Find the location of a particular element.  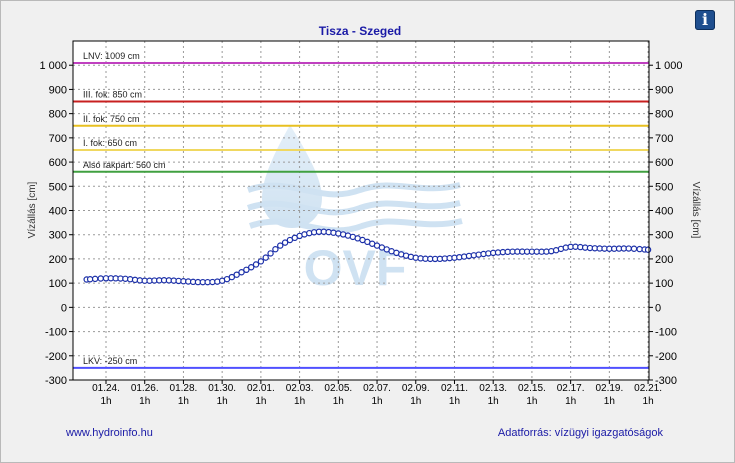

y-tick-label-left: 900 is located at coordinates (58, 90).